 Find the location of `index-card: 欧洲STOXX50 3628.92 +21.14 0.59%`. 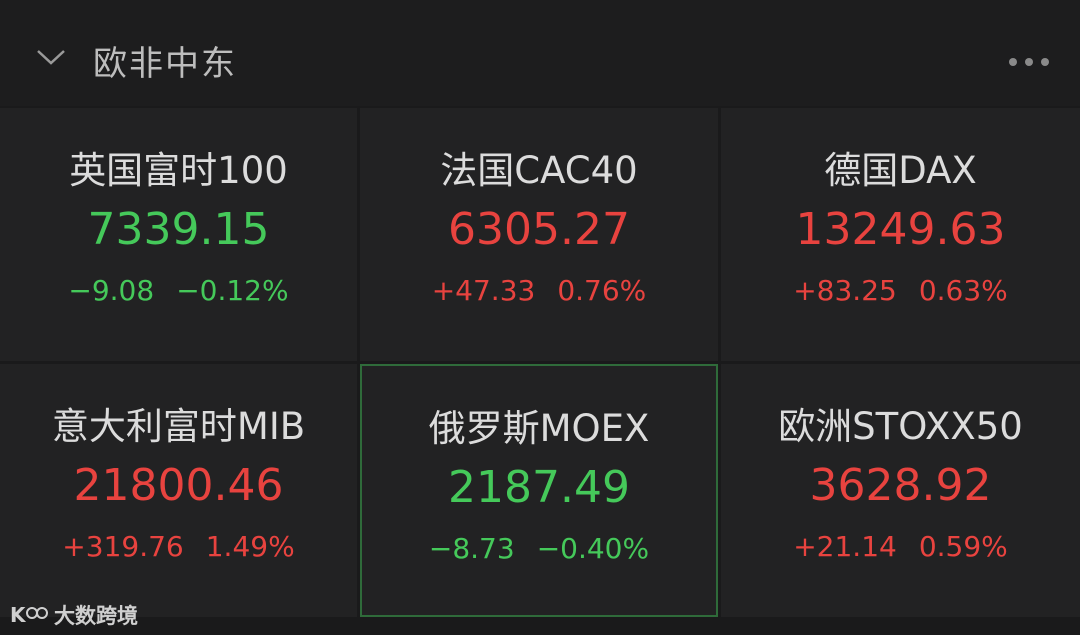

index-card: 欧洲STOXX50 3628.92 +21.14 0.59% is located at coordinates (900, 490).